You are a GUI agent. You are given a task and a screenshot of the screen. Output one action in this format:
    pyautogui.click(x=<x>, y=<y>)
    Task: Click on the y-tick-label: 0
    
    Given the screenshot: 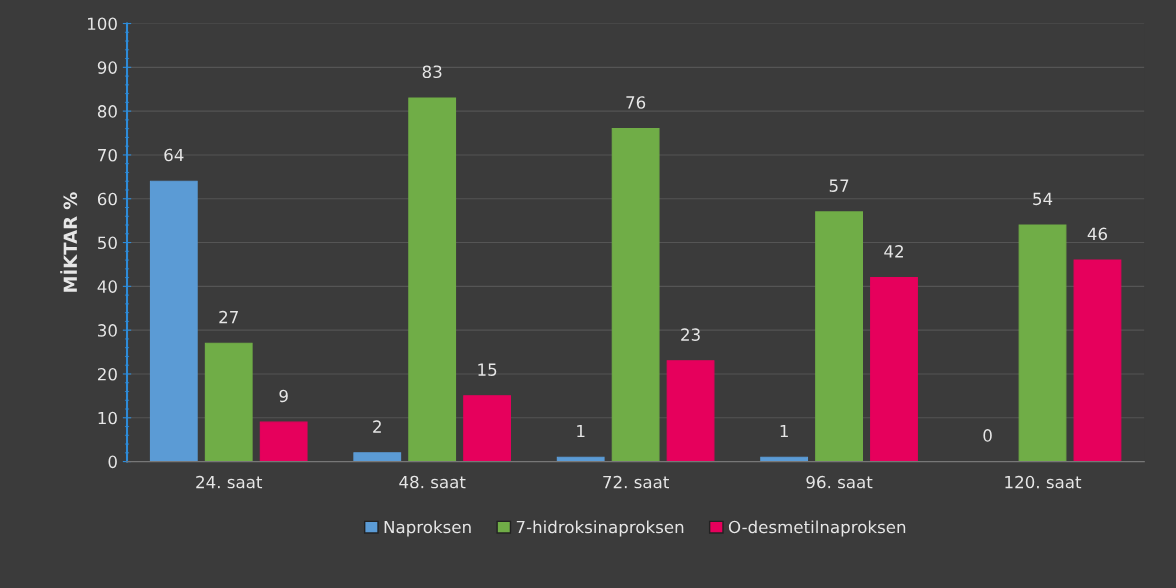 What is the action you would take?
    pyautogui.click(x=112, y=462)
    